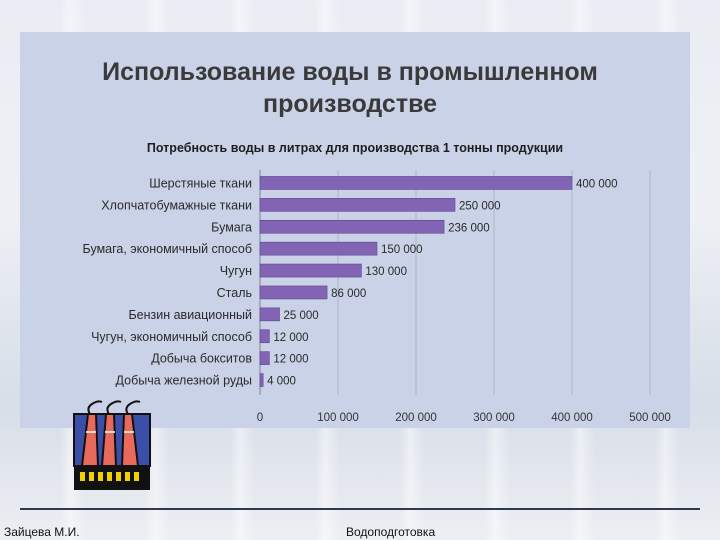  What do you see at coordinates (597, 184) in the screenshot?
I see `value-label: 400 000` at bounding box center [597, 184].